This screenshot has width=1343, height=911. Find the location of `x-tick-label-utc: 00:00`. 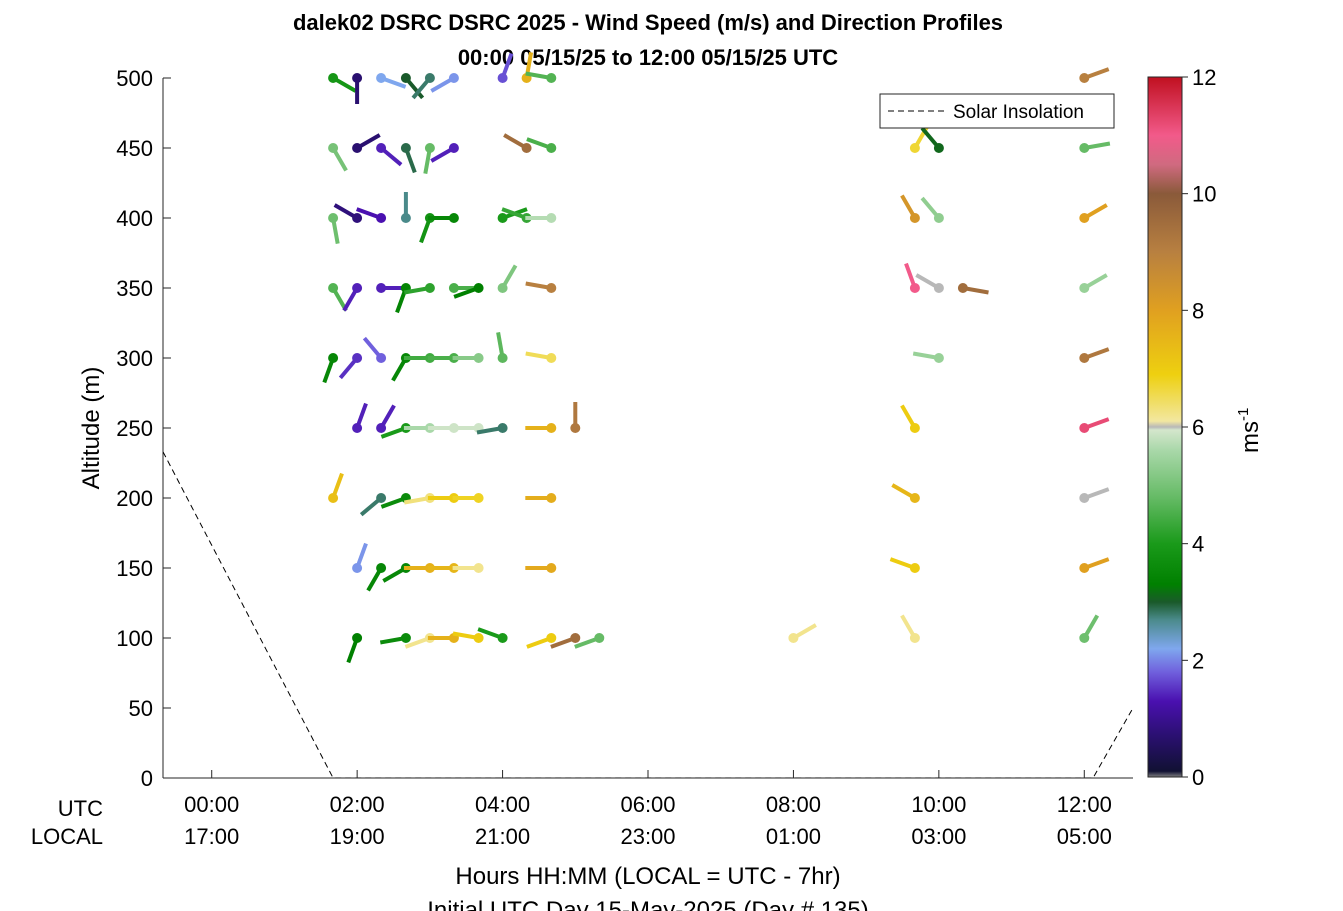

x-tick-label-utc: 00:00 is located at coordinates (211, 804).